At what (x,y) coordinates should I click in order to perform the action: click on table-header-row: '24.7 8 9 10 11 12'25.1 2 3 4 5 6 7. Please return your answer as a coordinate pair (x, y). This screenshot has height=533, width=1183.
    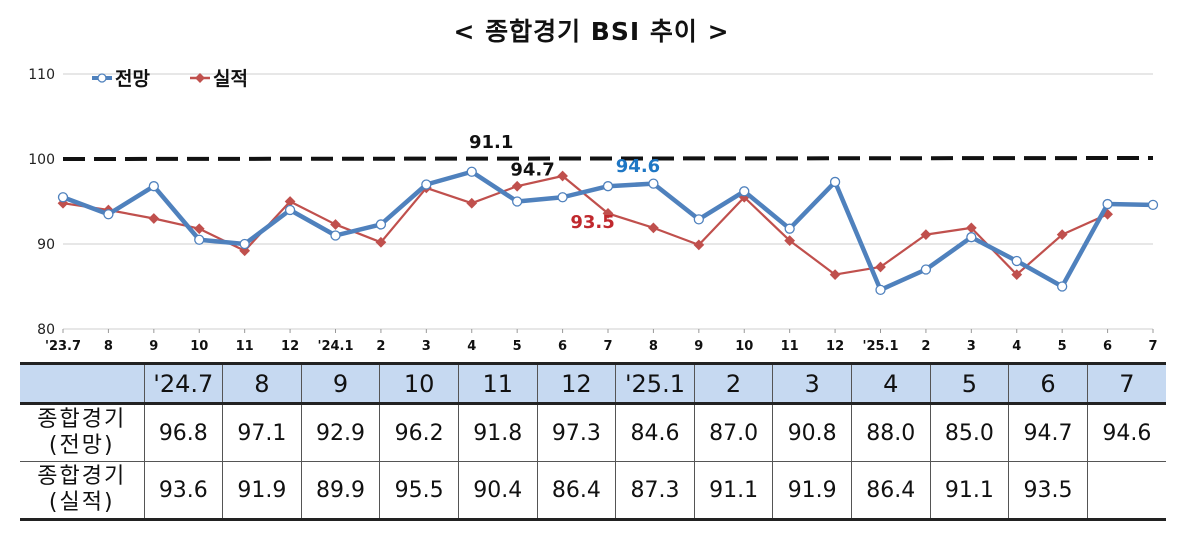
    Looking at the image, I should click on (593, 383).